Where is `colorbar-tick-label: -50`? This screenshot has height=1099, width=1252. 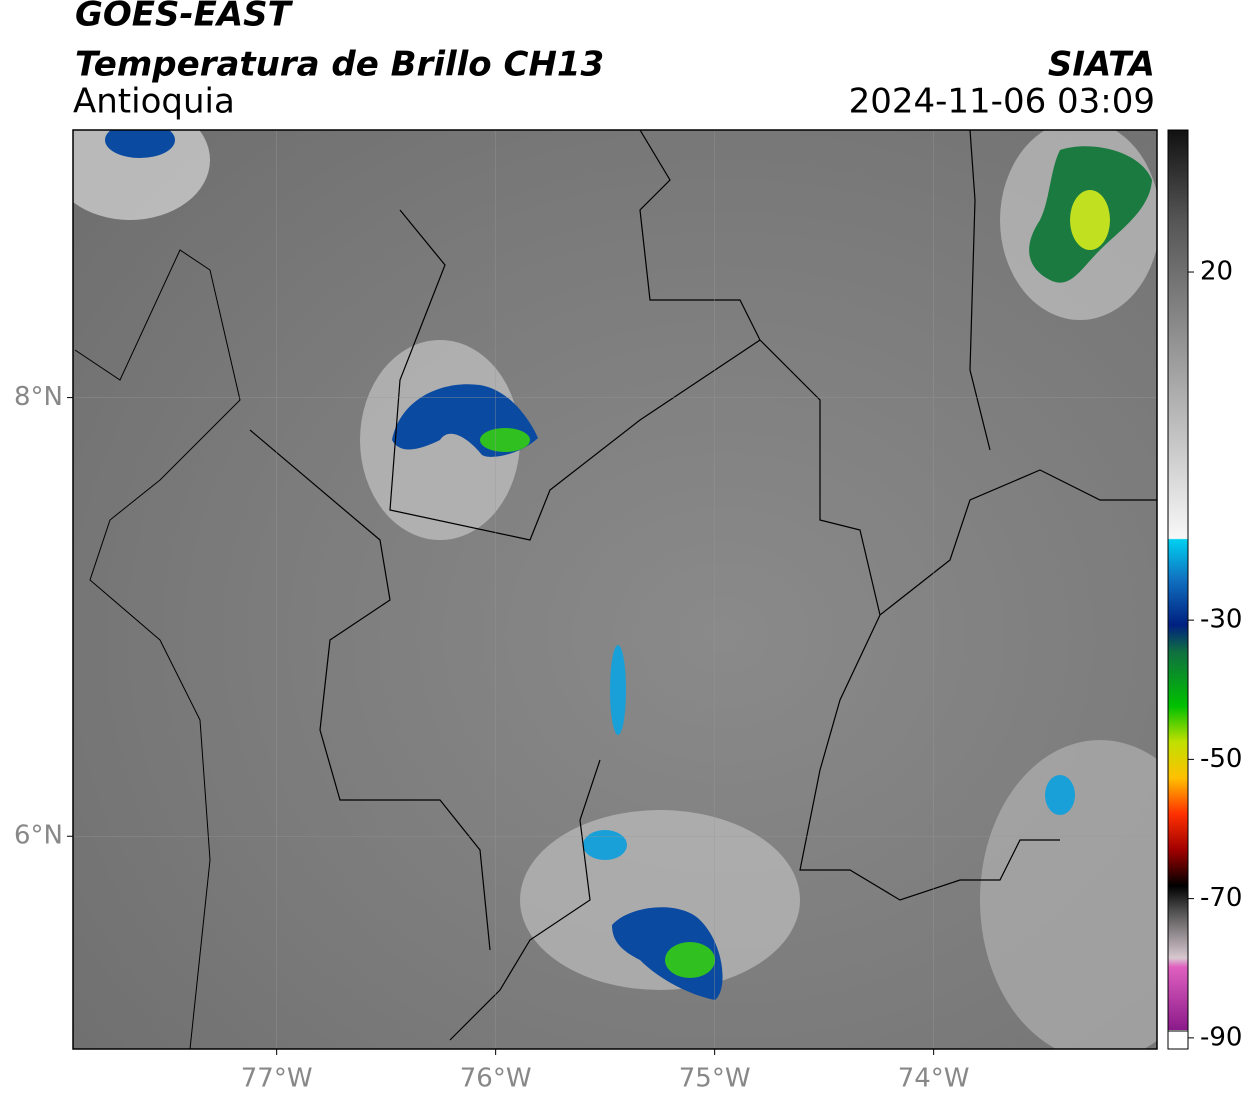 colorbar-tick-label: -50 is located at coordinates (1221, 759).